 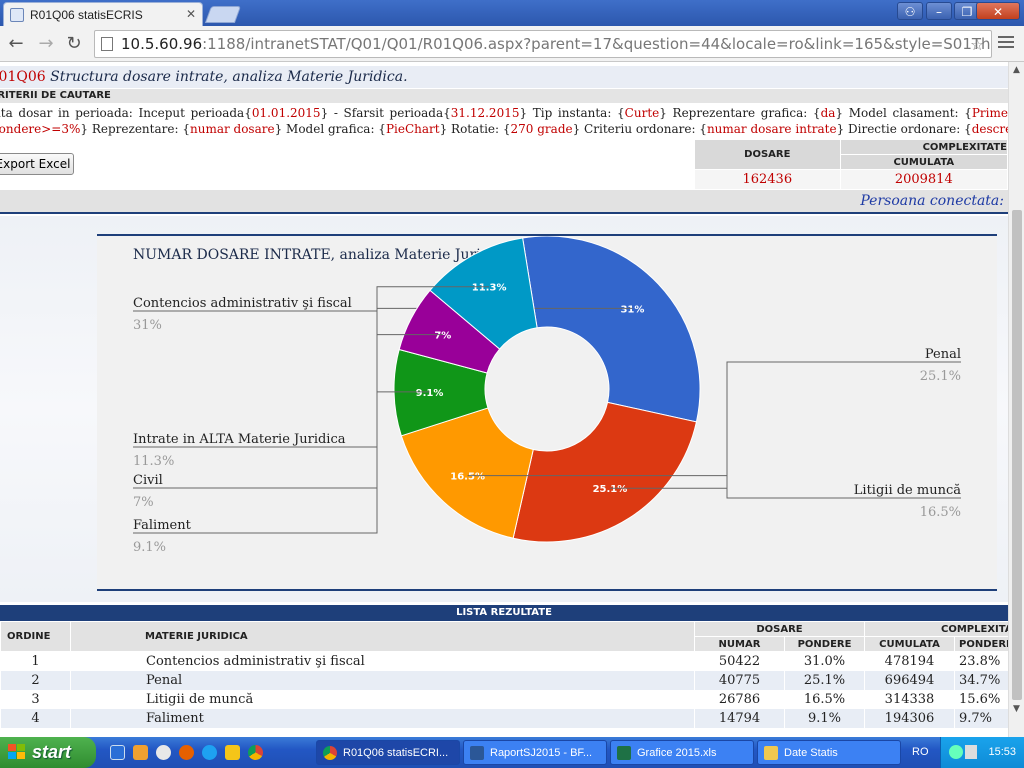 I want to click on cell-numar: 26786, so click(x=739, y=699).